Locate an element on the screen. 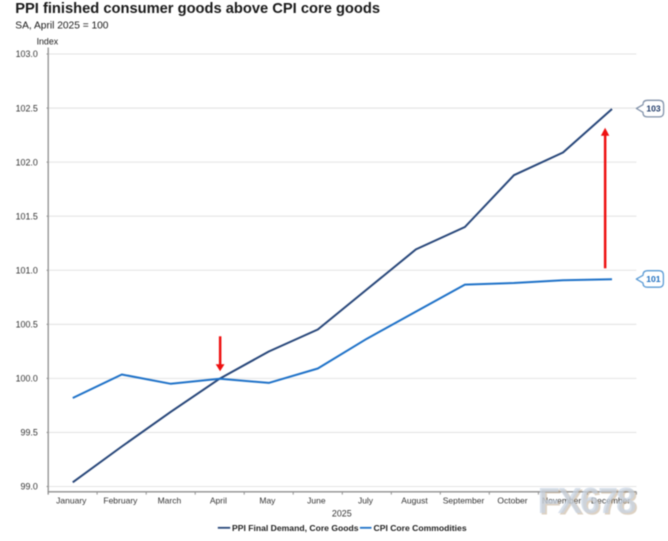  svg-text: January is located at coordinates (71, 500).